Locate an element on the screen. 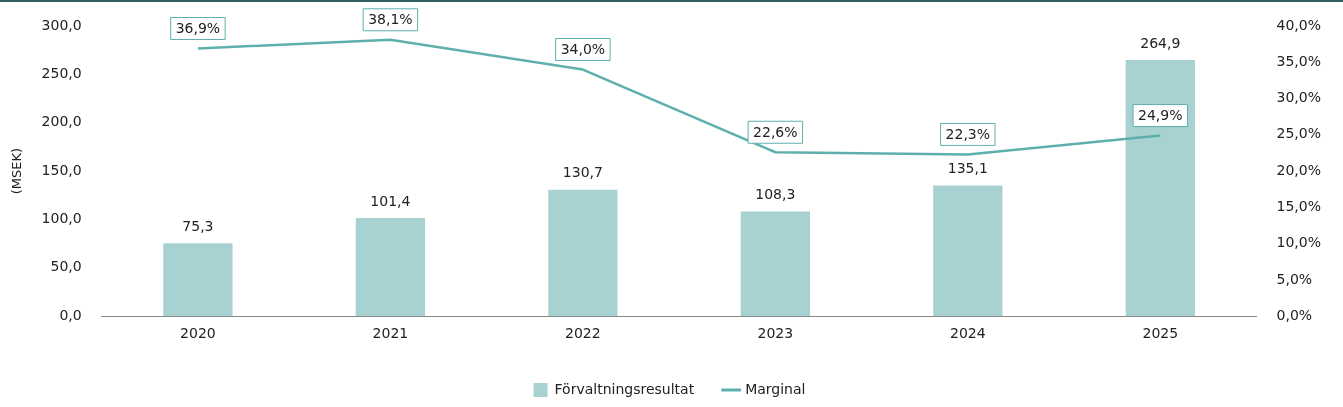 Image resolution: width=1343 pixels, height=407 pixels. y2-tick-label: 35,0% is located at coordinates (1299, 60).